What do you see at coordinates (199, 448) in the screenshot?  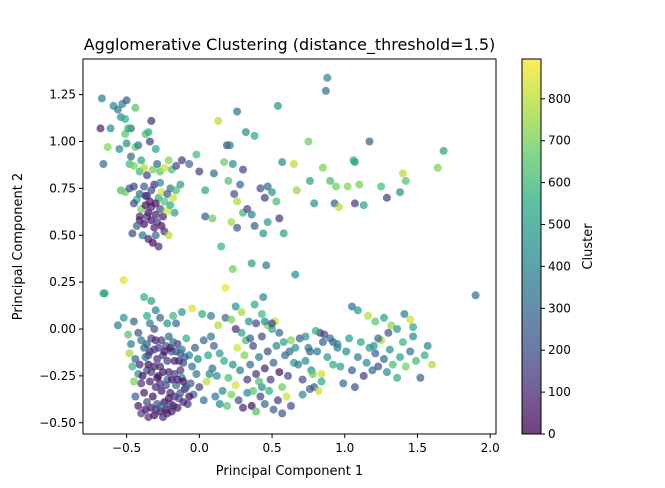 I see `x-tick-label: 0.0` at bounding box center [199, 448].